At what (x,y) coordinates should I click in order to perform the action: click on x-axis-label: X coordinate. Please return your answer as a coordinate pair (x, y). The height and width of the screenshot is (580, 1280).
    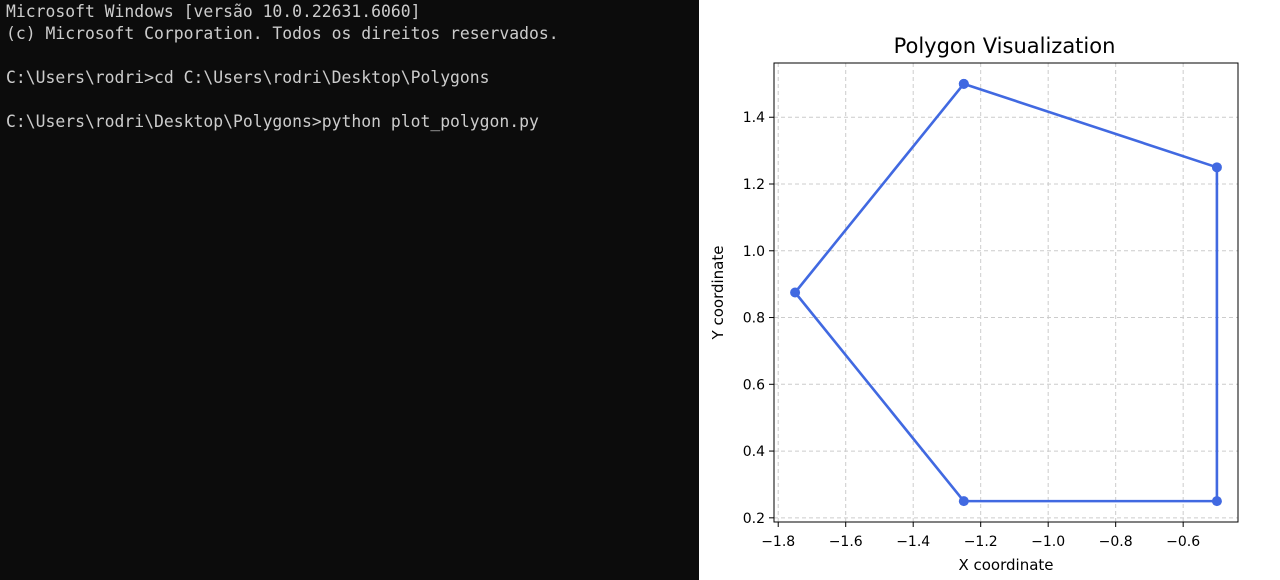
    Looking at the image, I should click on (1005, 565).